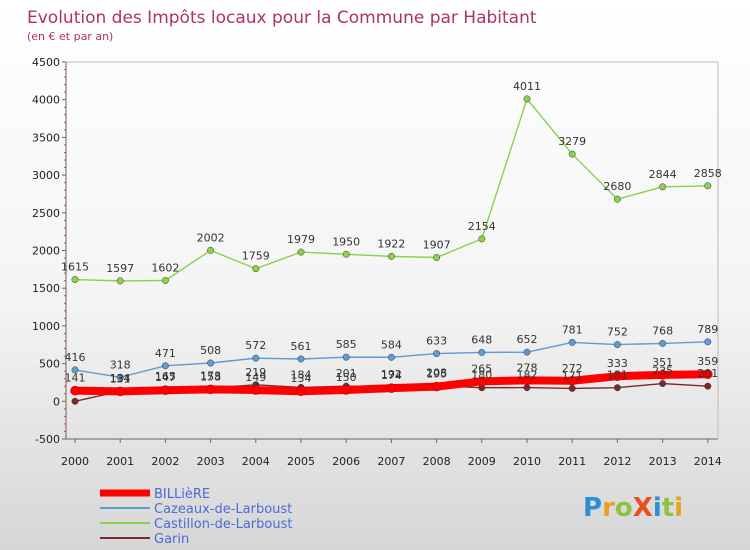 The height and width of the screenshot is (550, 750). Describe the element at coordinates (120, 364) in the screenshot. I see `data-label: 318` at that location.